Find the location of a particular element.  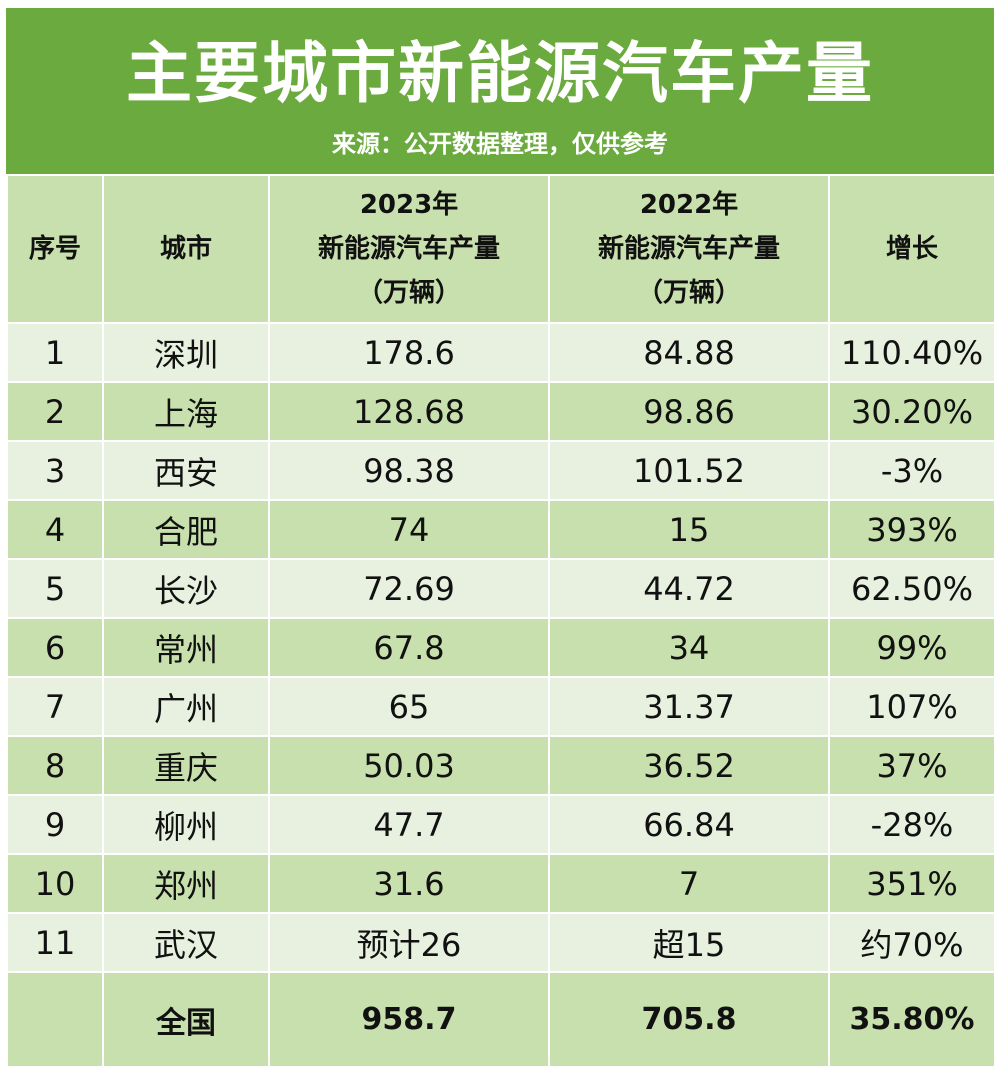

cell-growth: 62.50% is located at coordinates (912, 588).